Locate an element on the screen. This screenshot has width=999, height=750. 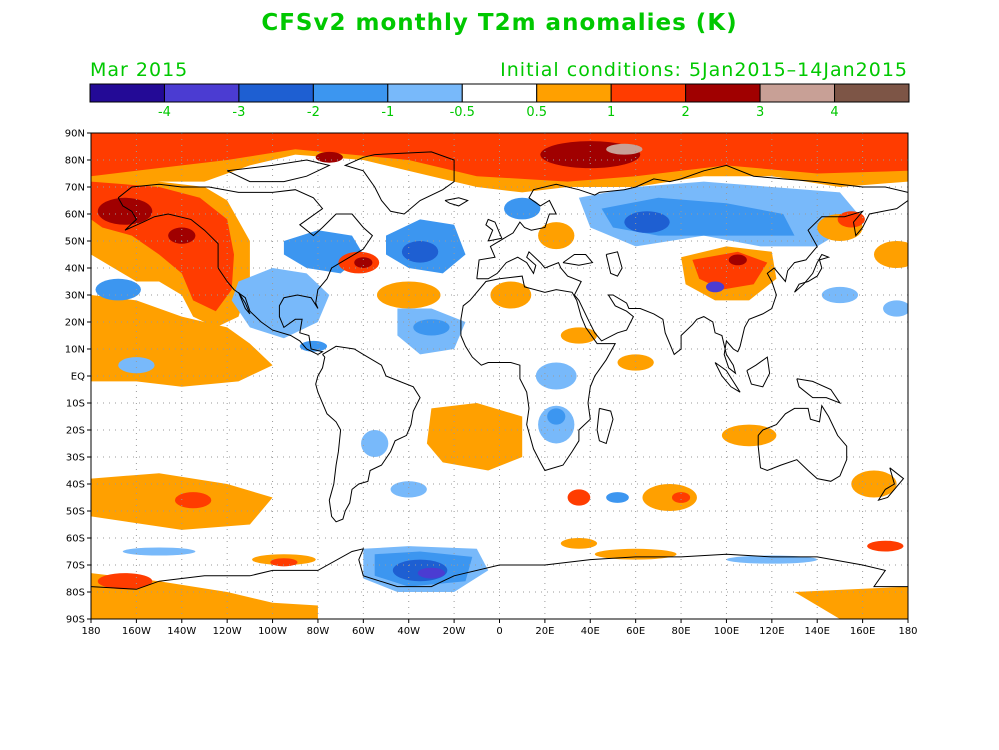
coastline-australia is located at coordinates (802, 443).